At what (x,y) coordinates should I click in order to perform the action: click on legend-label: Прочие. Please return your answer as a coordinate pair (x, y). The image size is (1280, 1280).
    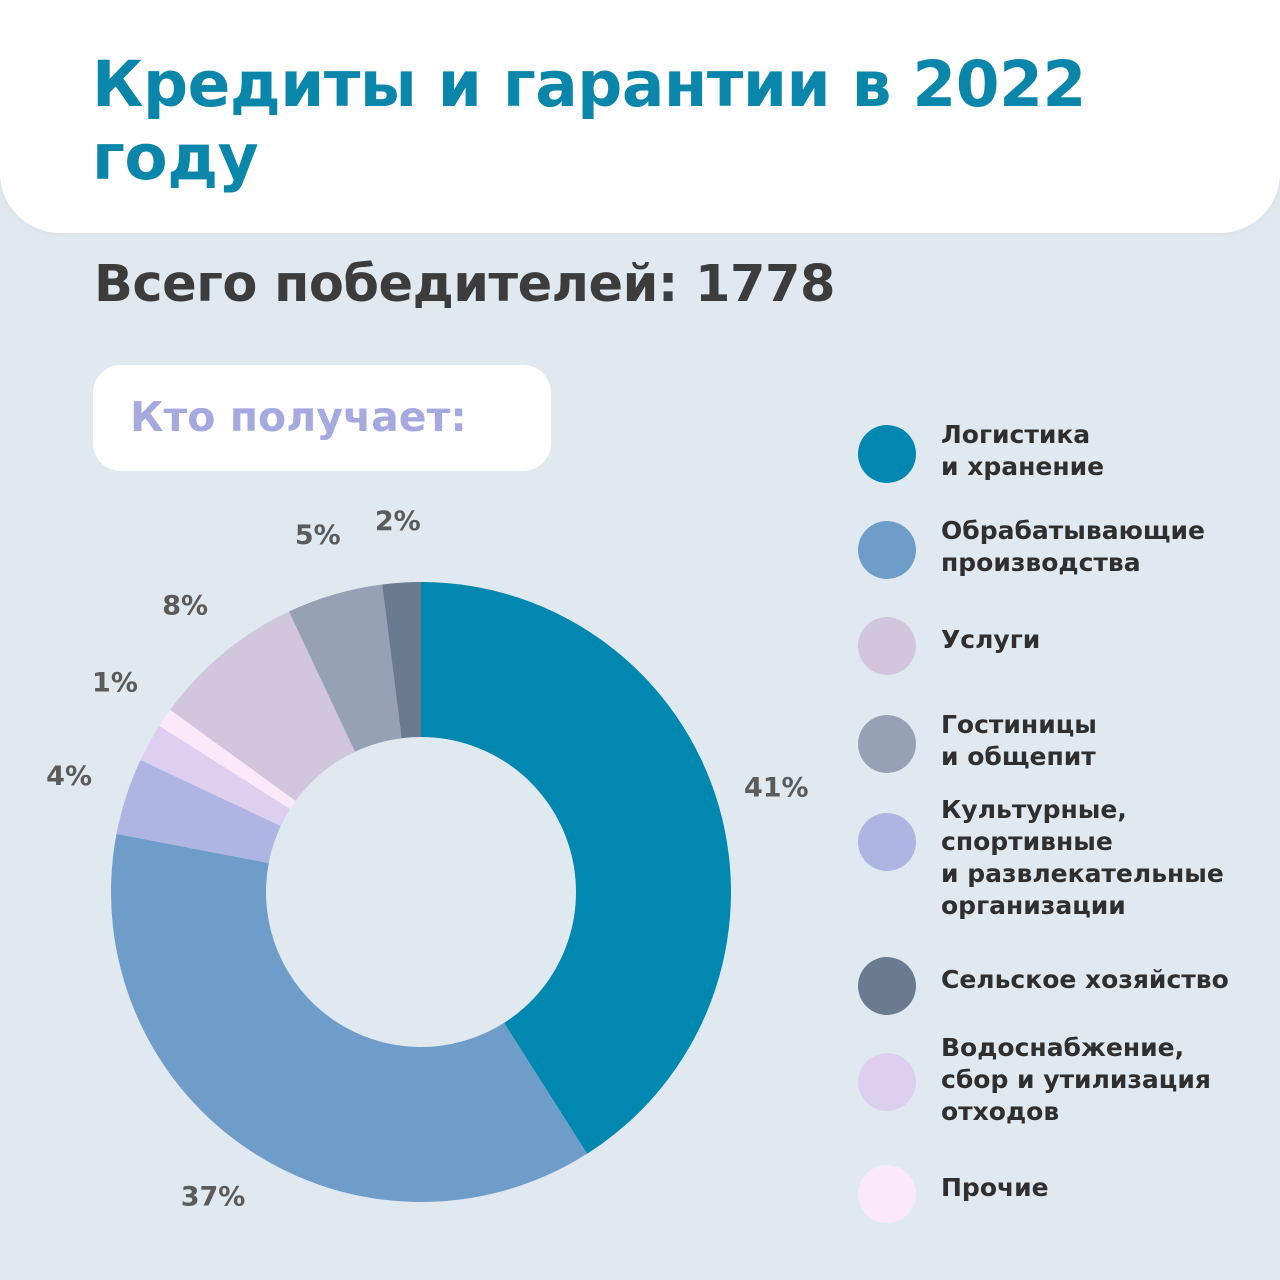
    Looking at the image, I should click on (995, 1187).